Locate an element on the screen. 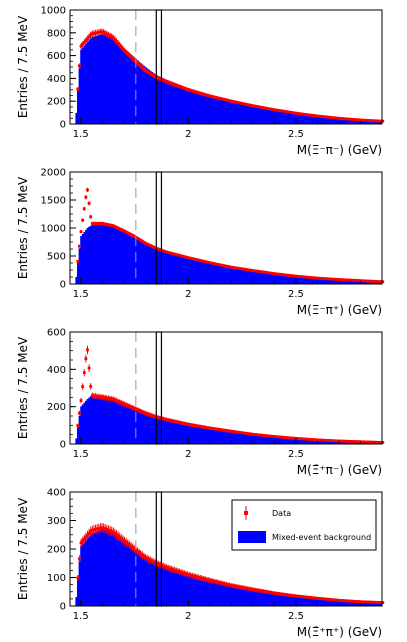 The height and width of the screenshot is (642, 407). y-tick-label: 100 is located at coordinates (56, 578).